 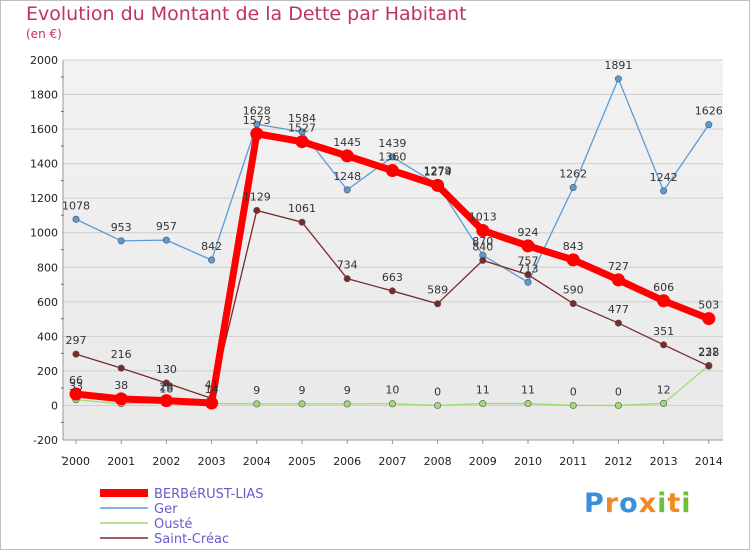 I want to click on data-label: 1274, so click(x=438, y=171).